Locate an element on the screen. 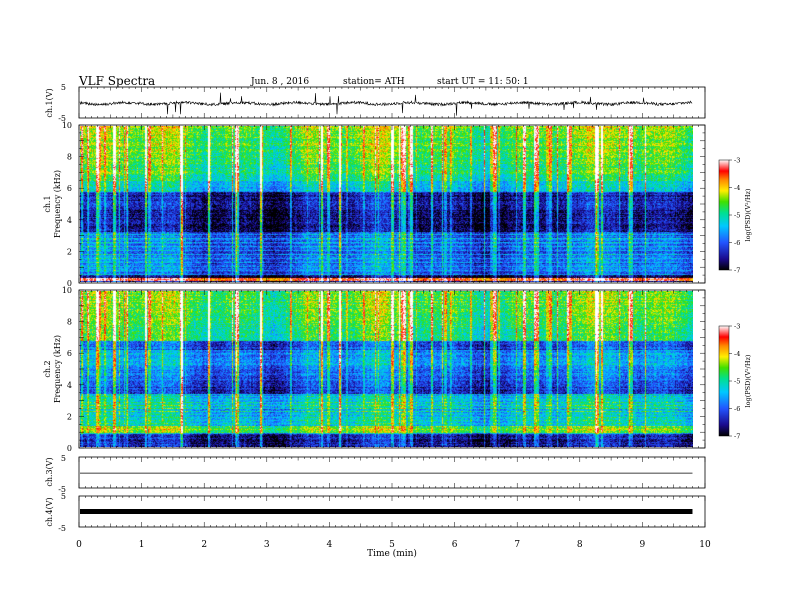 The width and height of the screenshot is (792, 612). figure-title: VLF Spectra is located at coordinates (116, 81).